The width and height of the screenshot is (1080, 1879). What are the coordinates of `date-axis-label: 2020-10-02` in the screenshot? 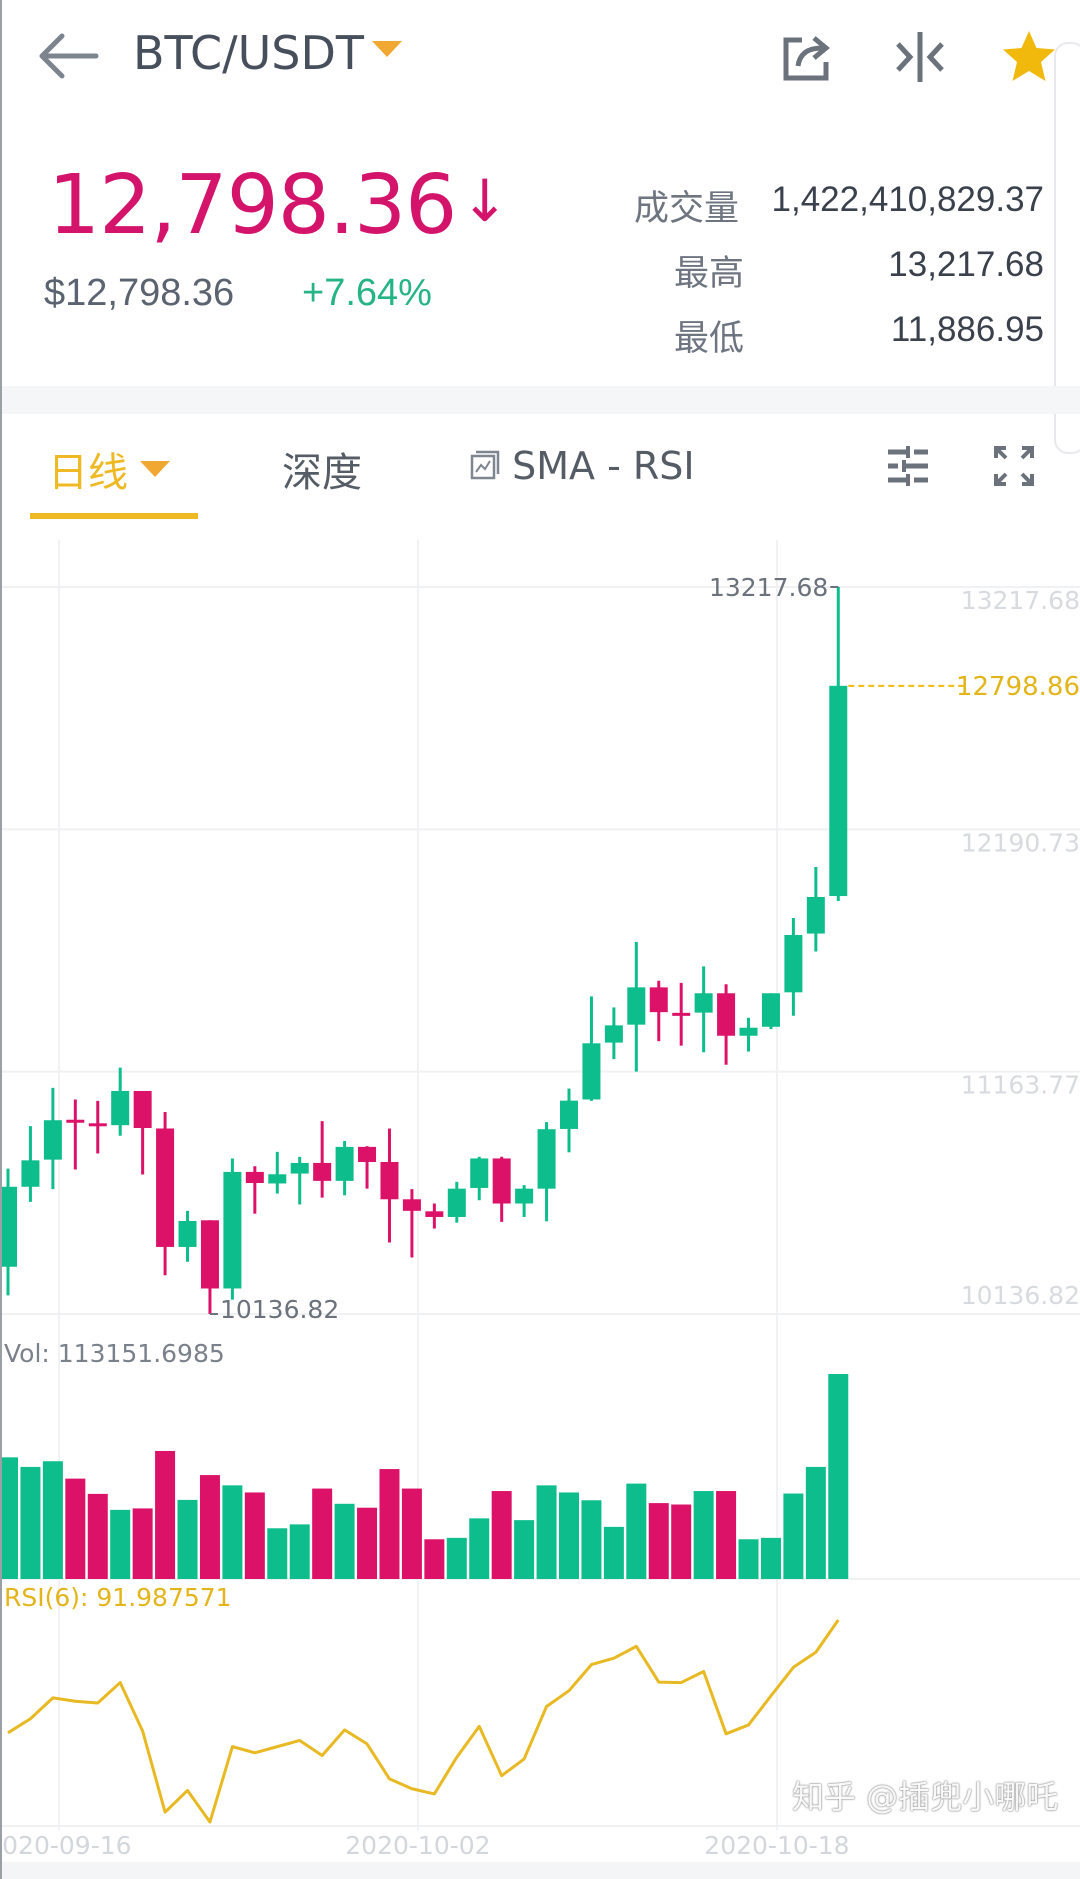 It's located at (417, 1845).